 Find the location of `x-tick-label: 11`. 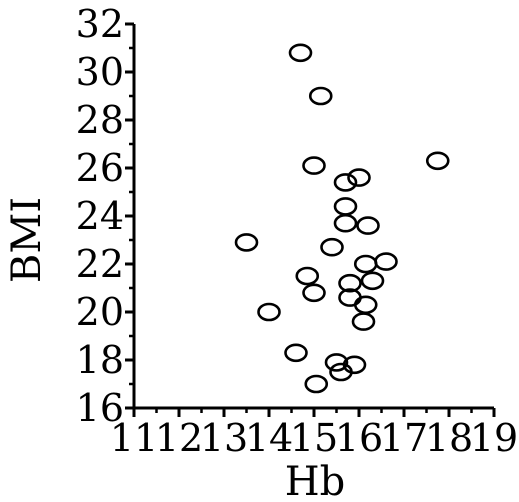

x-tick-label: 11 is located at coordinates (134, 438).